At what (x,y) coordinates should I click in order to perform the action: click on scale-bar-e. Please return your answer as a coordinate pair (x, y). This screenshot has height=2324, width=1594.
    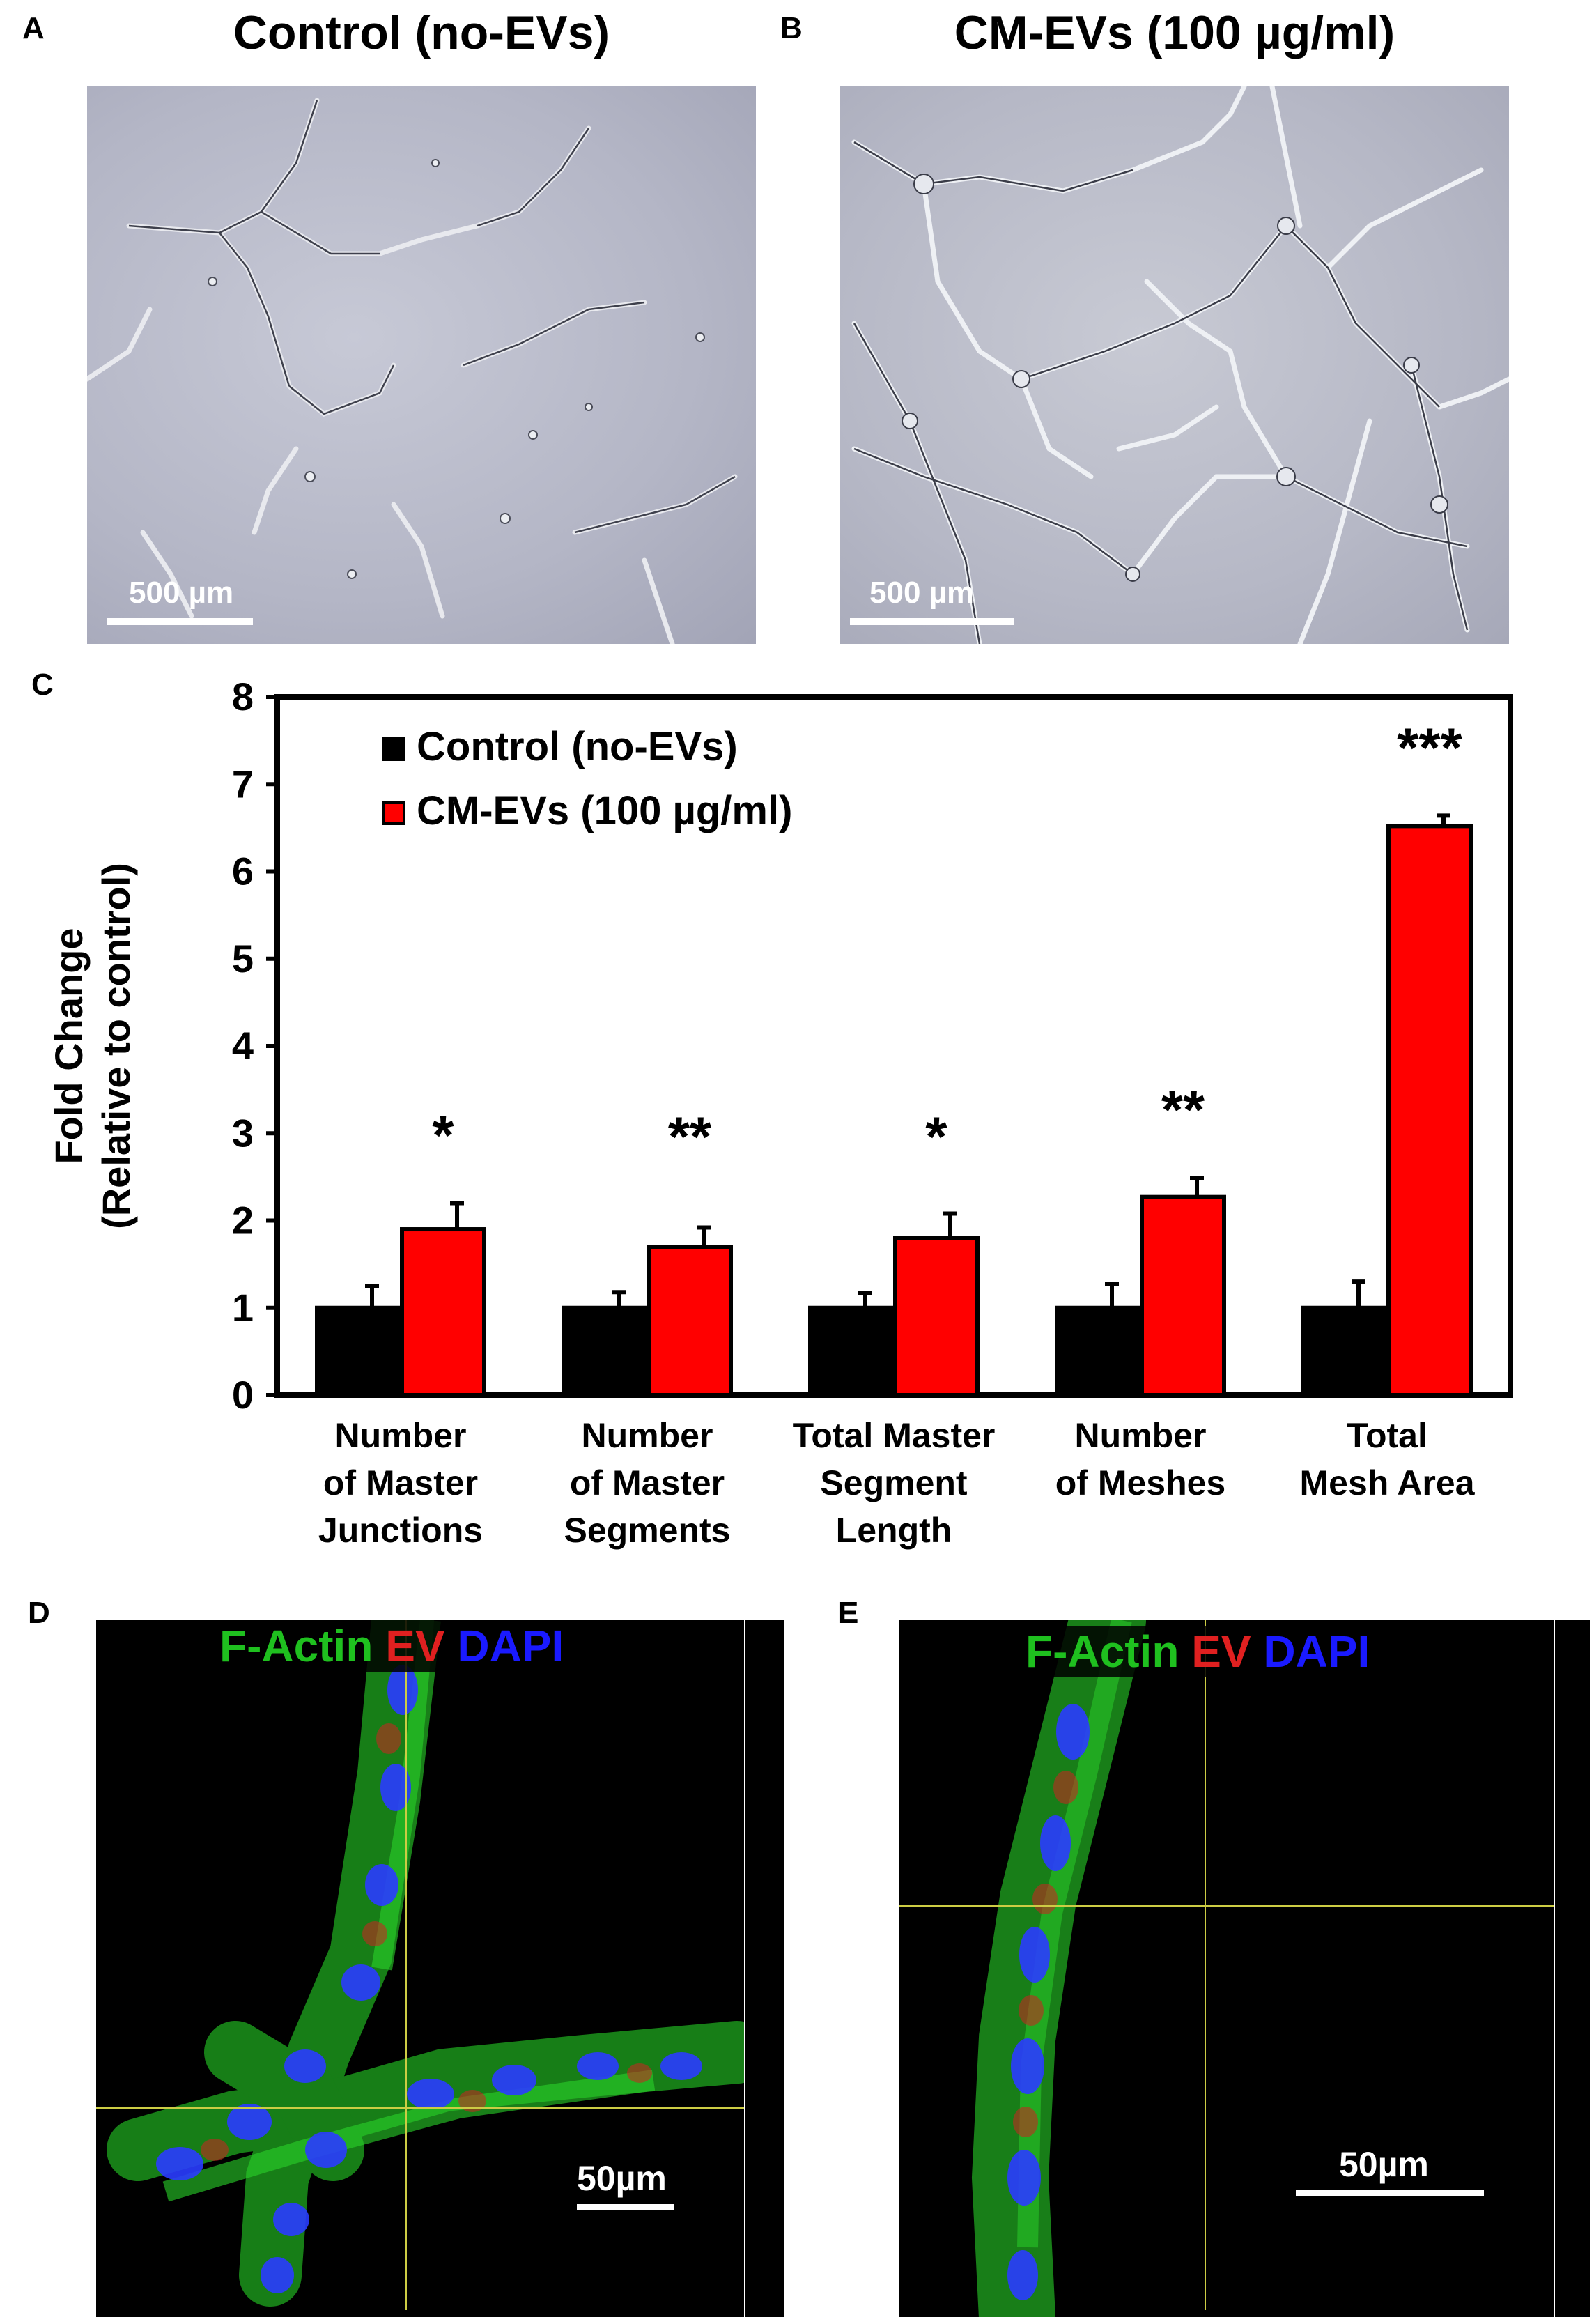
    Looking at the image, I should click on (1390, 2193).